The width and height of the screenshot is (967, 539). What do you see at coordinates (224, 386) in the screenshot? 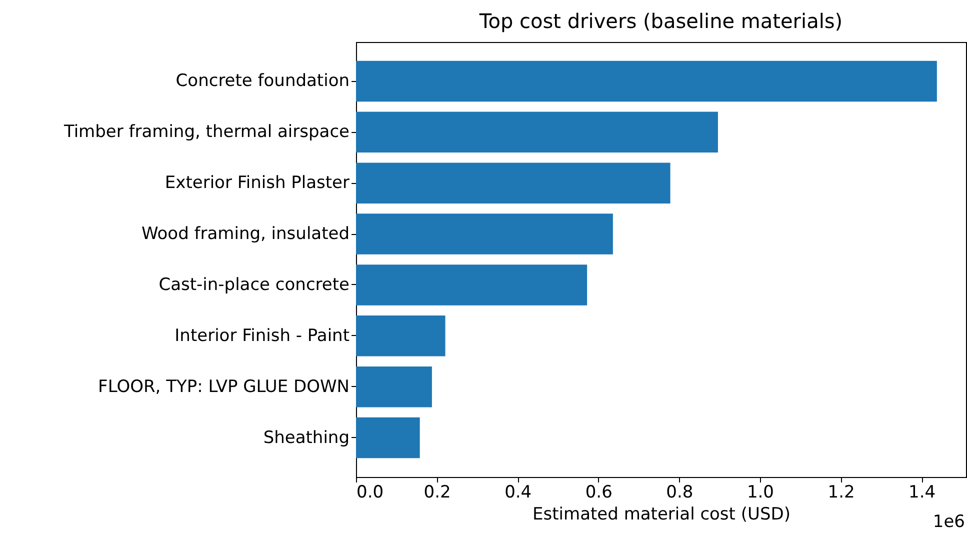
I see `y-tick-label: FLOOR, TYP: LVP GLUE DOWN` at bounding box center [224, 386].